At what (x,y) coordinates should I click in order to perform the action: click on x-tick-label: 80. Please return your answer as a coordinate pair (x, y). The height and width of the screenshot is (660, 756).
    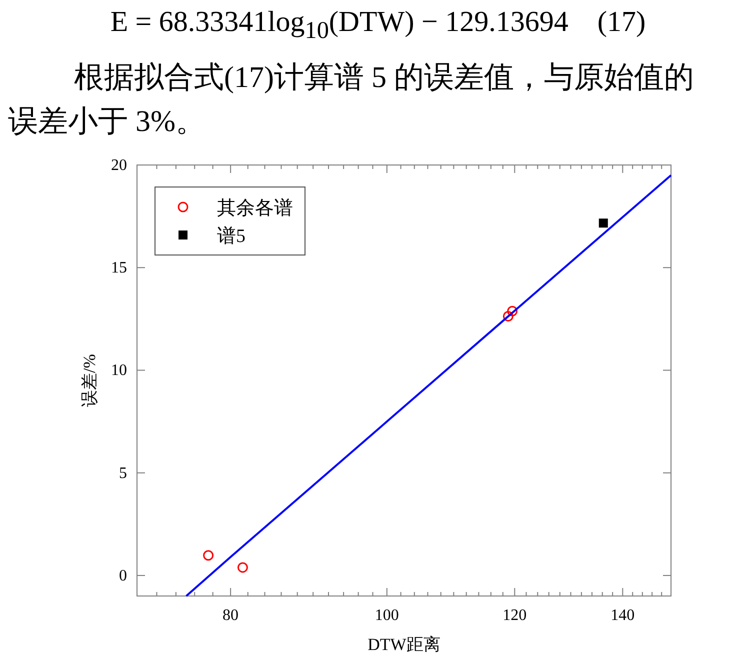
    Looking at the image, I should click on (230, 615).